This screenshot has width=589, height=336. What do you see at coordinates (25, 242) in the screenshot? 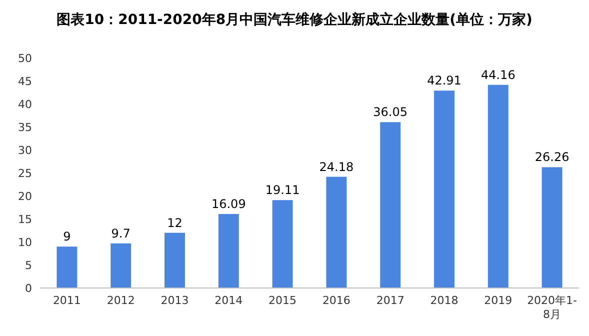
I see `y-tick-label: 10` at bounding box center [25, 242].